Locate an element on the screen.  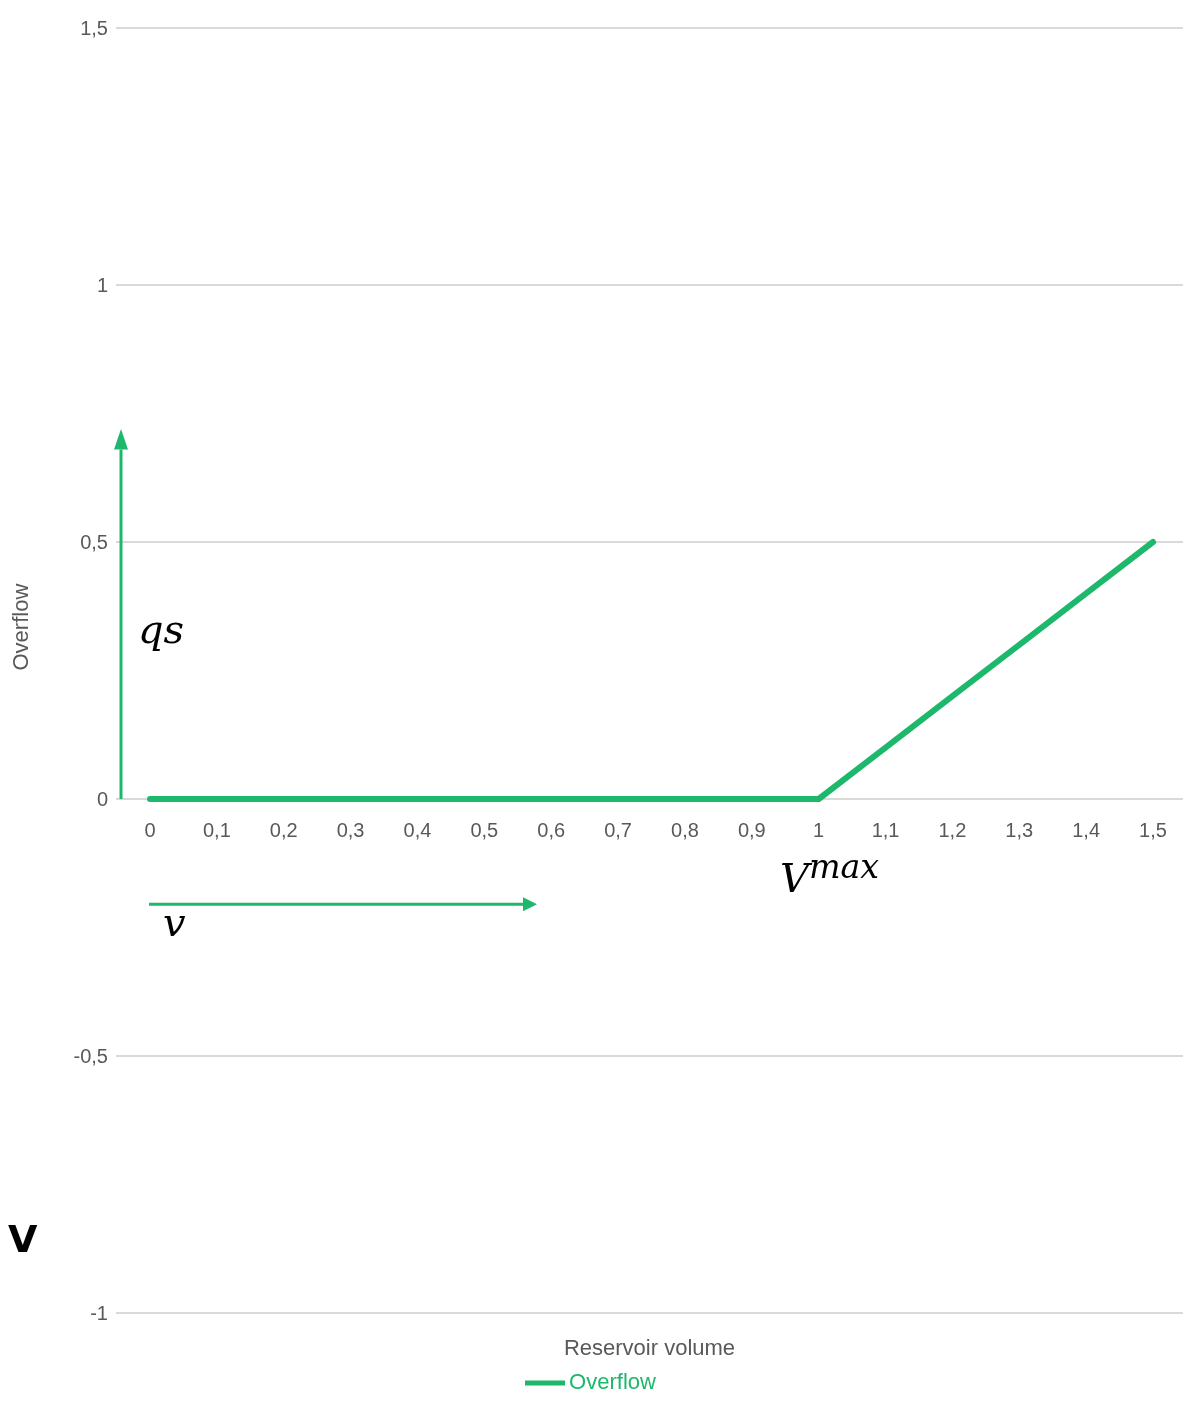
y-tick-label: 1 is located at coordinates (102, 285).